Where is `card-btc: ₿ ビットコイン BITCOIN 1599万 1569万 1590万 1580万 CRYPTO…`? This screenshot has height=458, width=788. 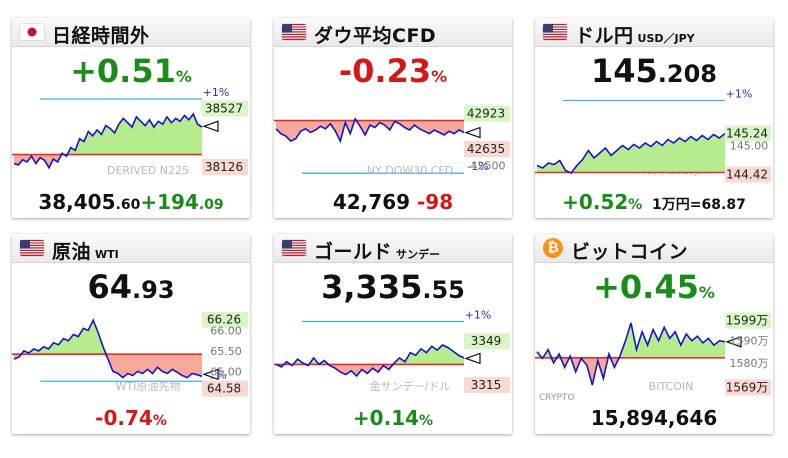 card-btc: ₿ ビットコイン BITCOIN 1599万 1569万 1590万 1580万 CRYPTO… is located at coordinates (654, 334).